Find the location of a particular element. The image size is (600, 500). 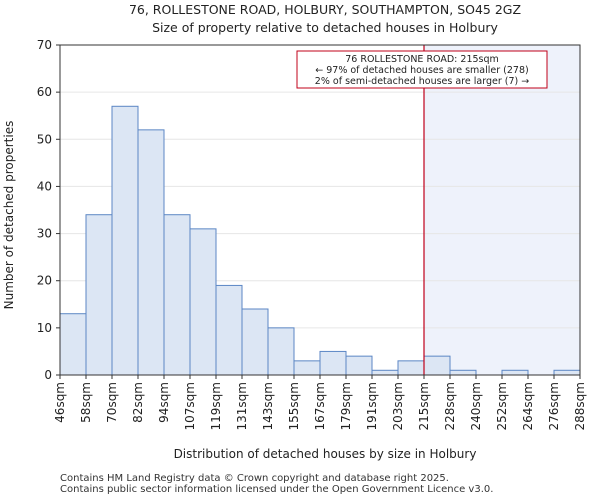

x-tick-label: 240sqm is located at coordinates (476, 406).